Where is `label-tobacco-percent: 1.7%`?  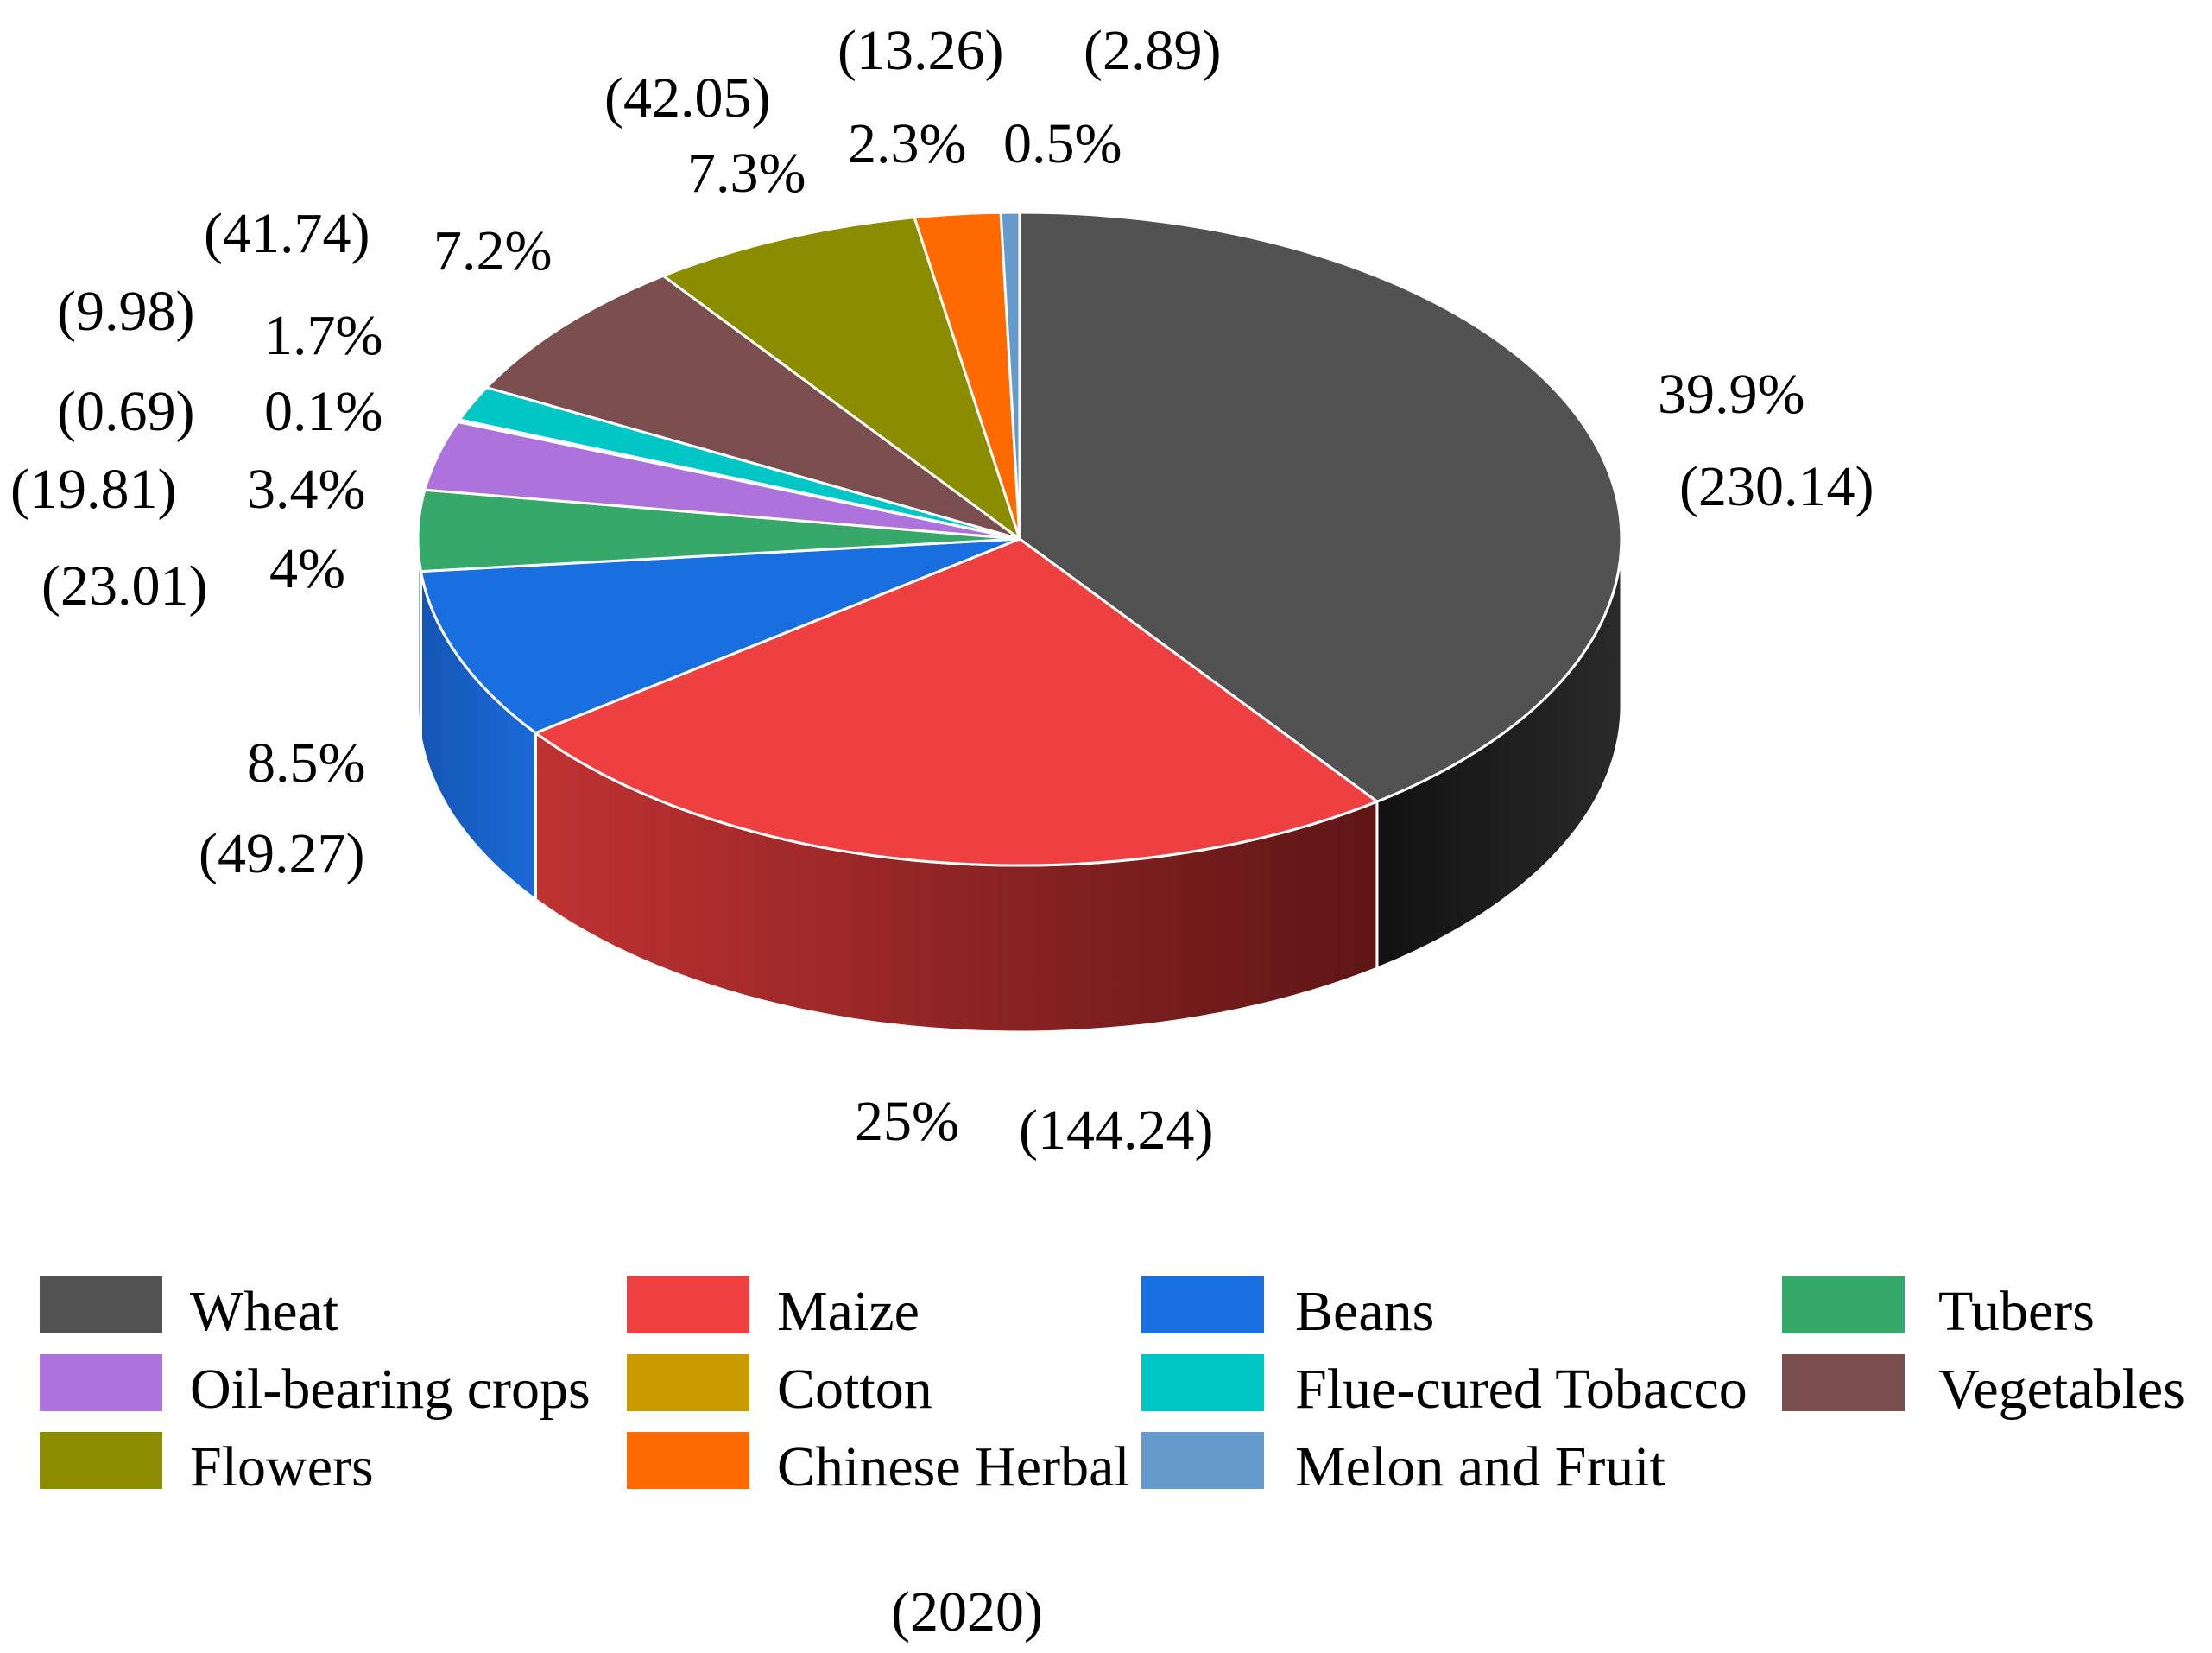 label-tobacco-percent: 1.7% is located at coordinates (323, 336).